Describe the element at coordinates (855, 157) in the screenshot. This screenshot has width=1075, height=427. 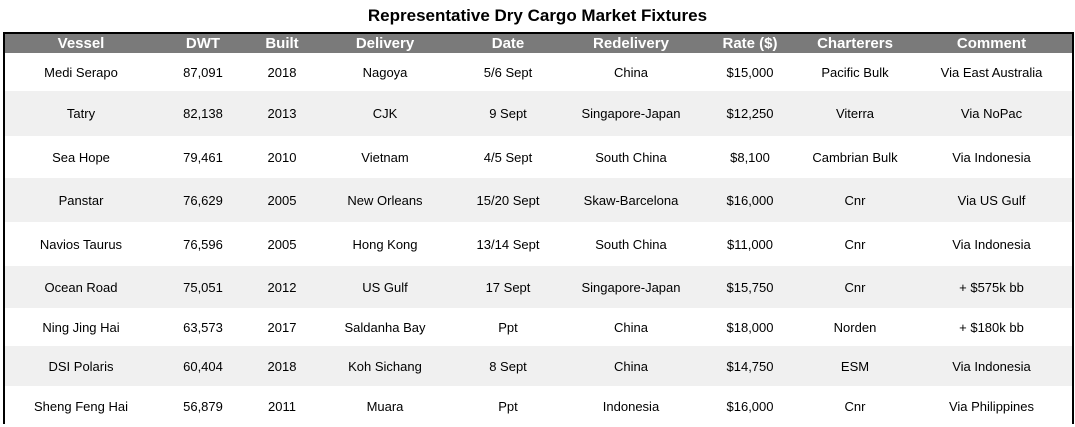
I see `charterers-cell: Cambrian Bulk` at that location.